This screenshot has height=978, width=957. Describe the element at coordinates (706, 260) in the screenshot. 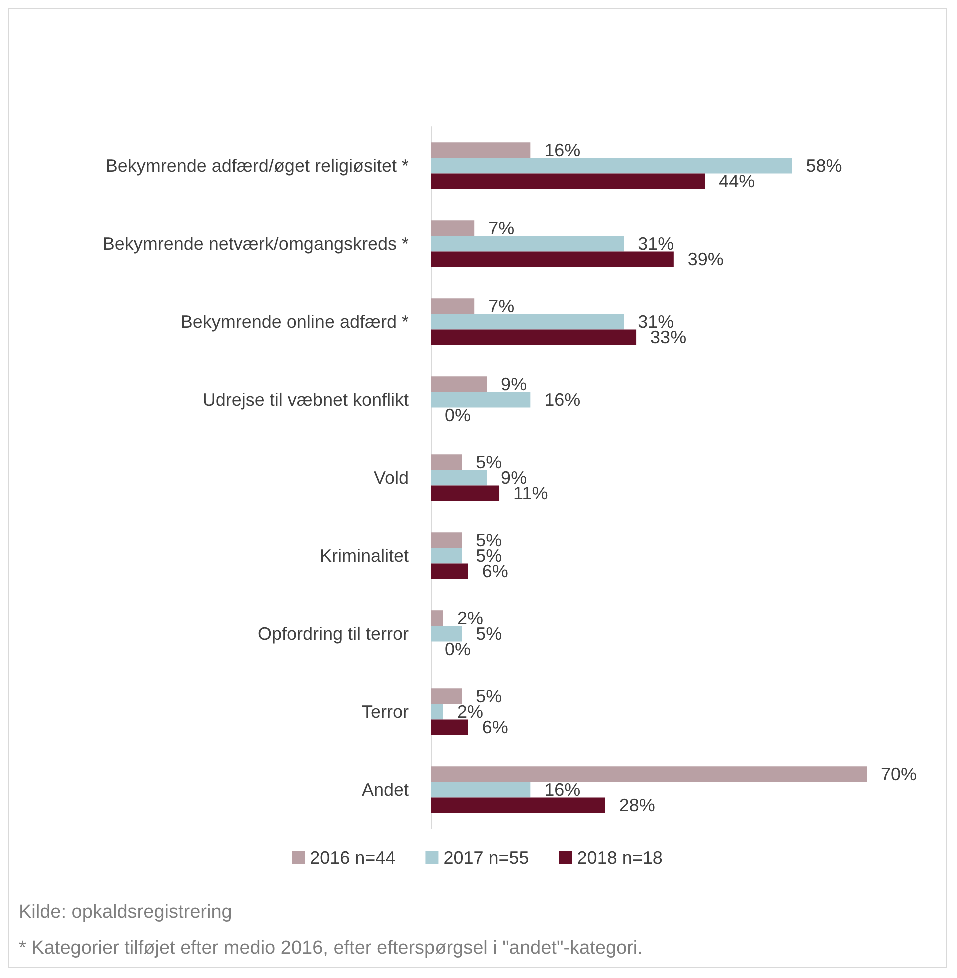

I see `data-label: 39%` at that location.